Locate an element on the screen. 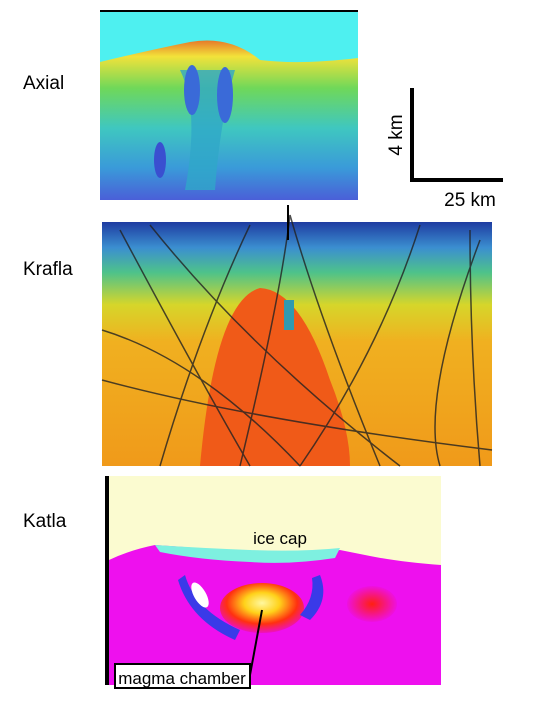 The image size is (559, 720). axial-image is located at coordinates (229, 105).